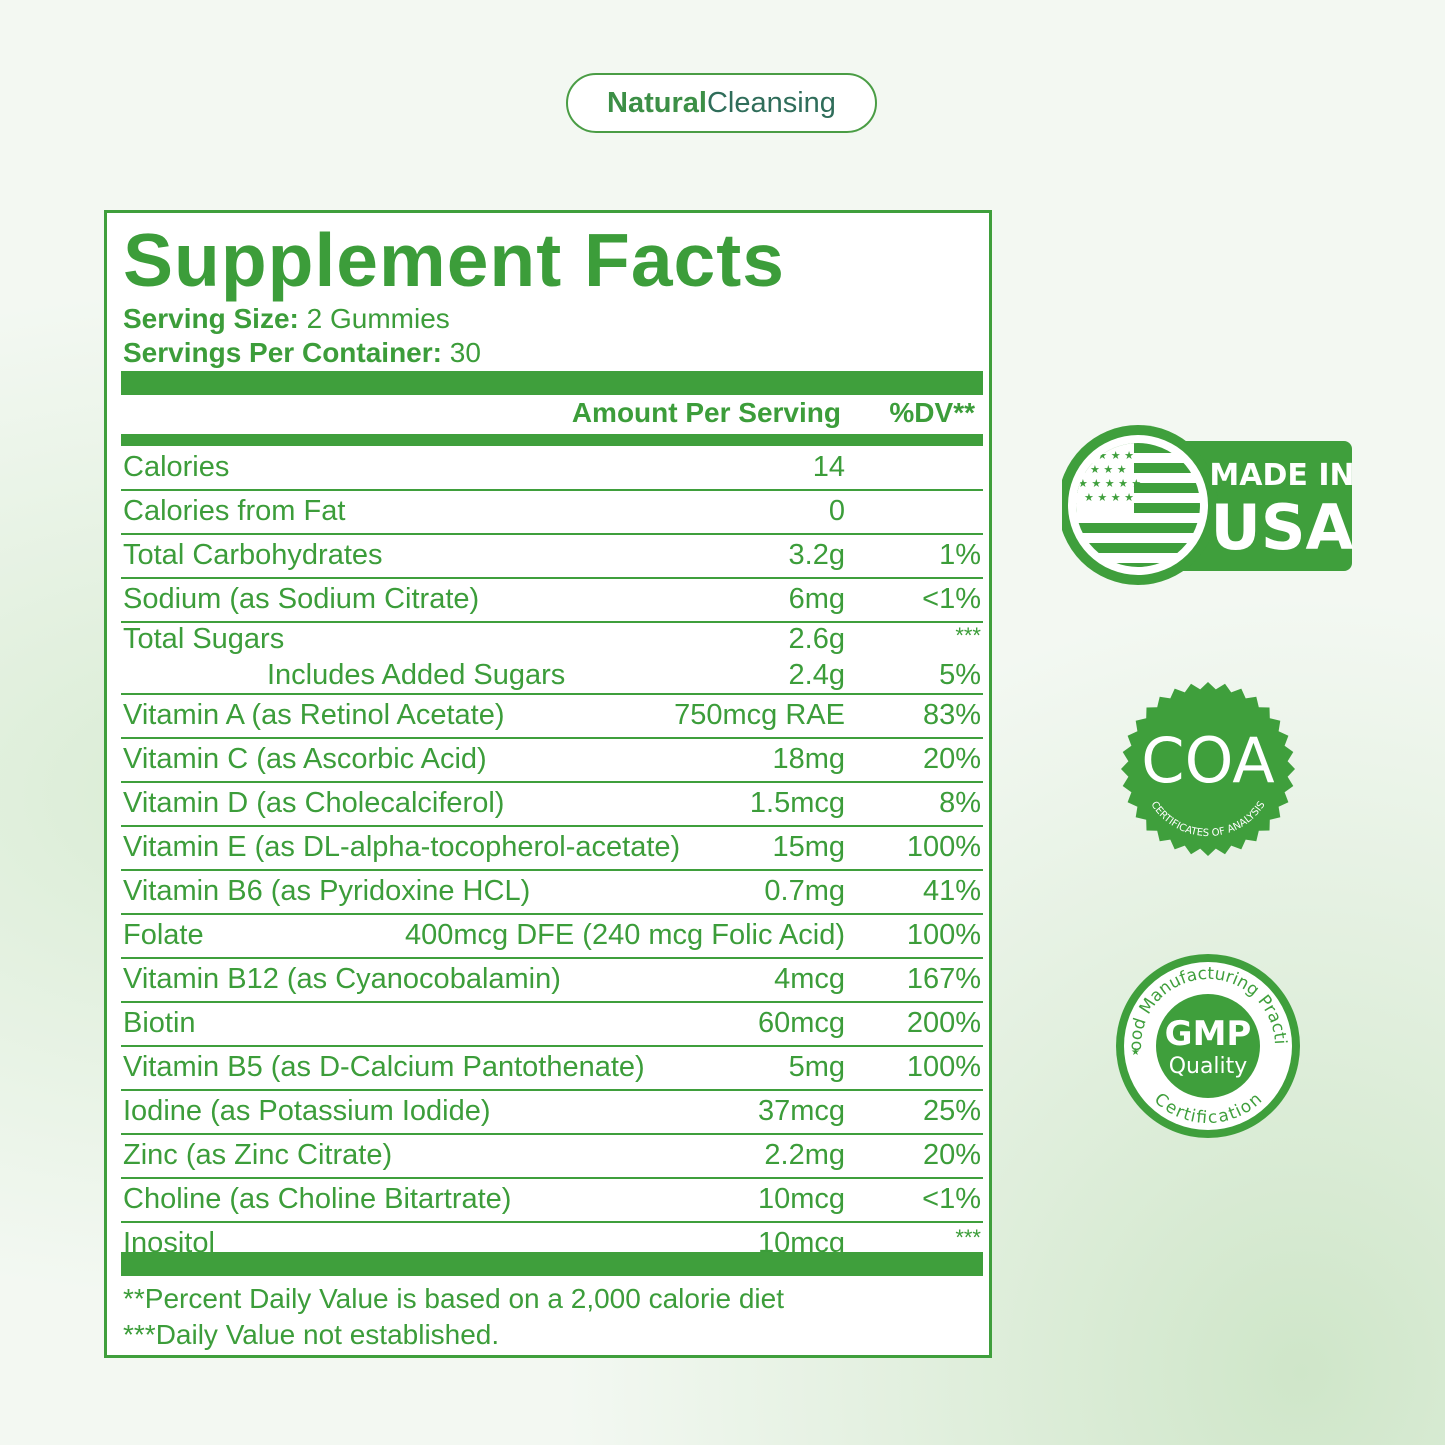  Describe the element at coordinates (163, 935) in the screenshot. I see `nutrient-name: Folate` at that location.